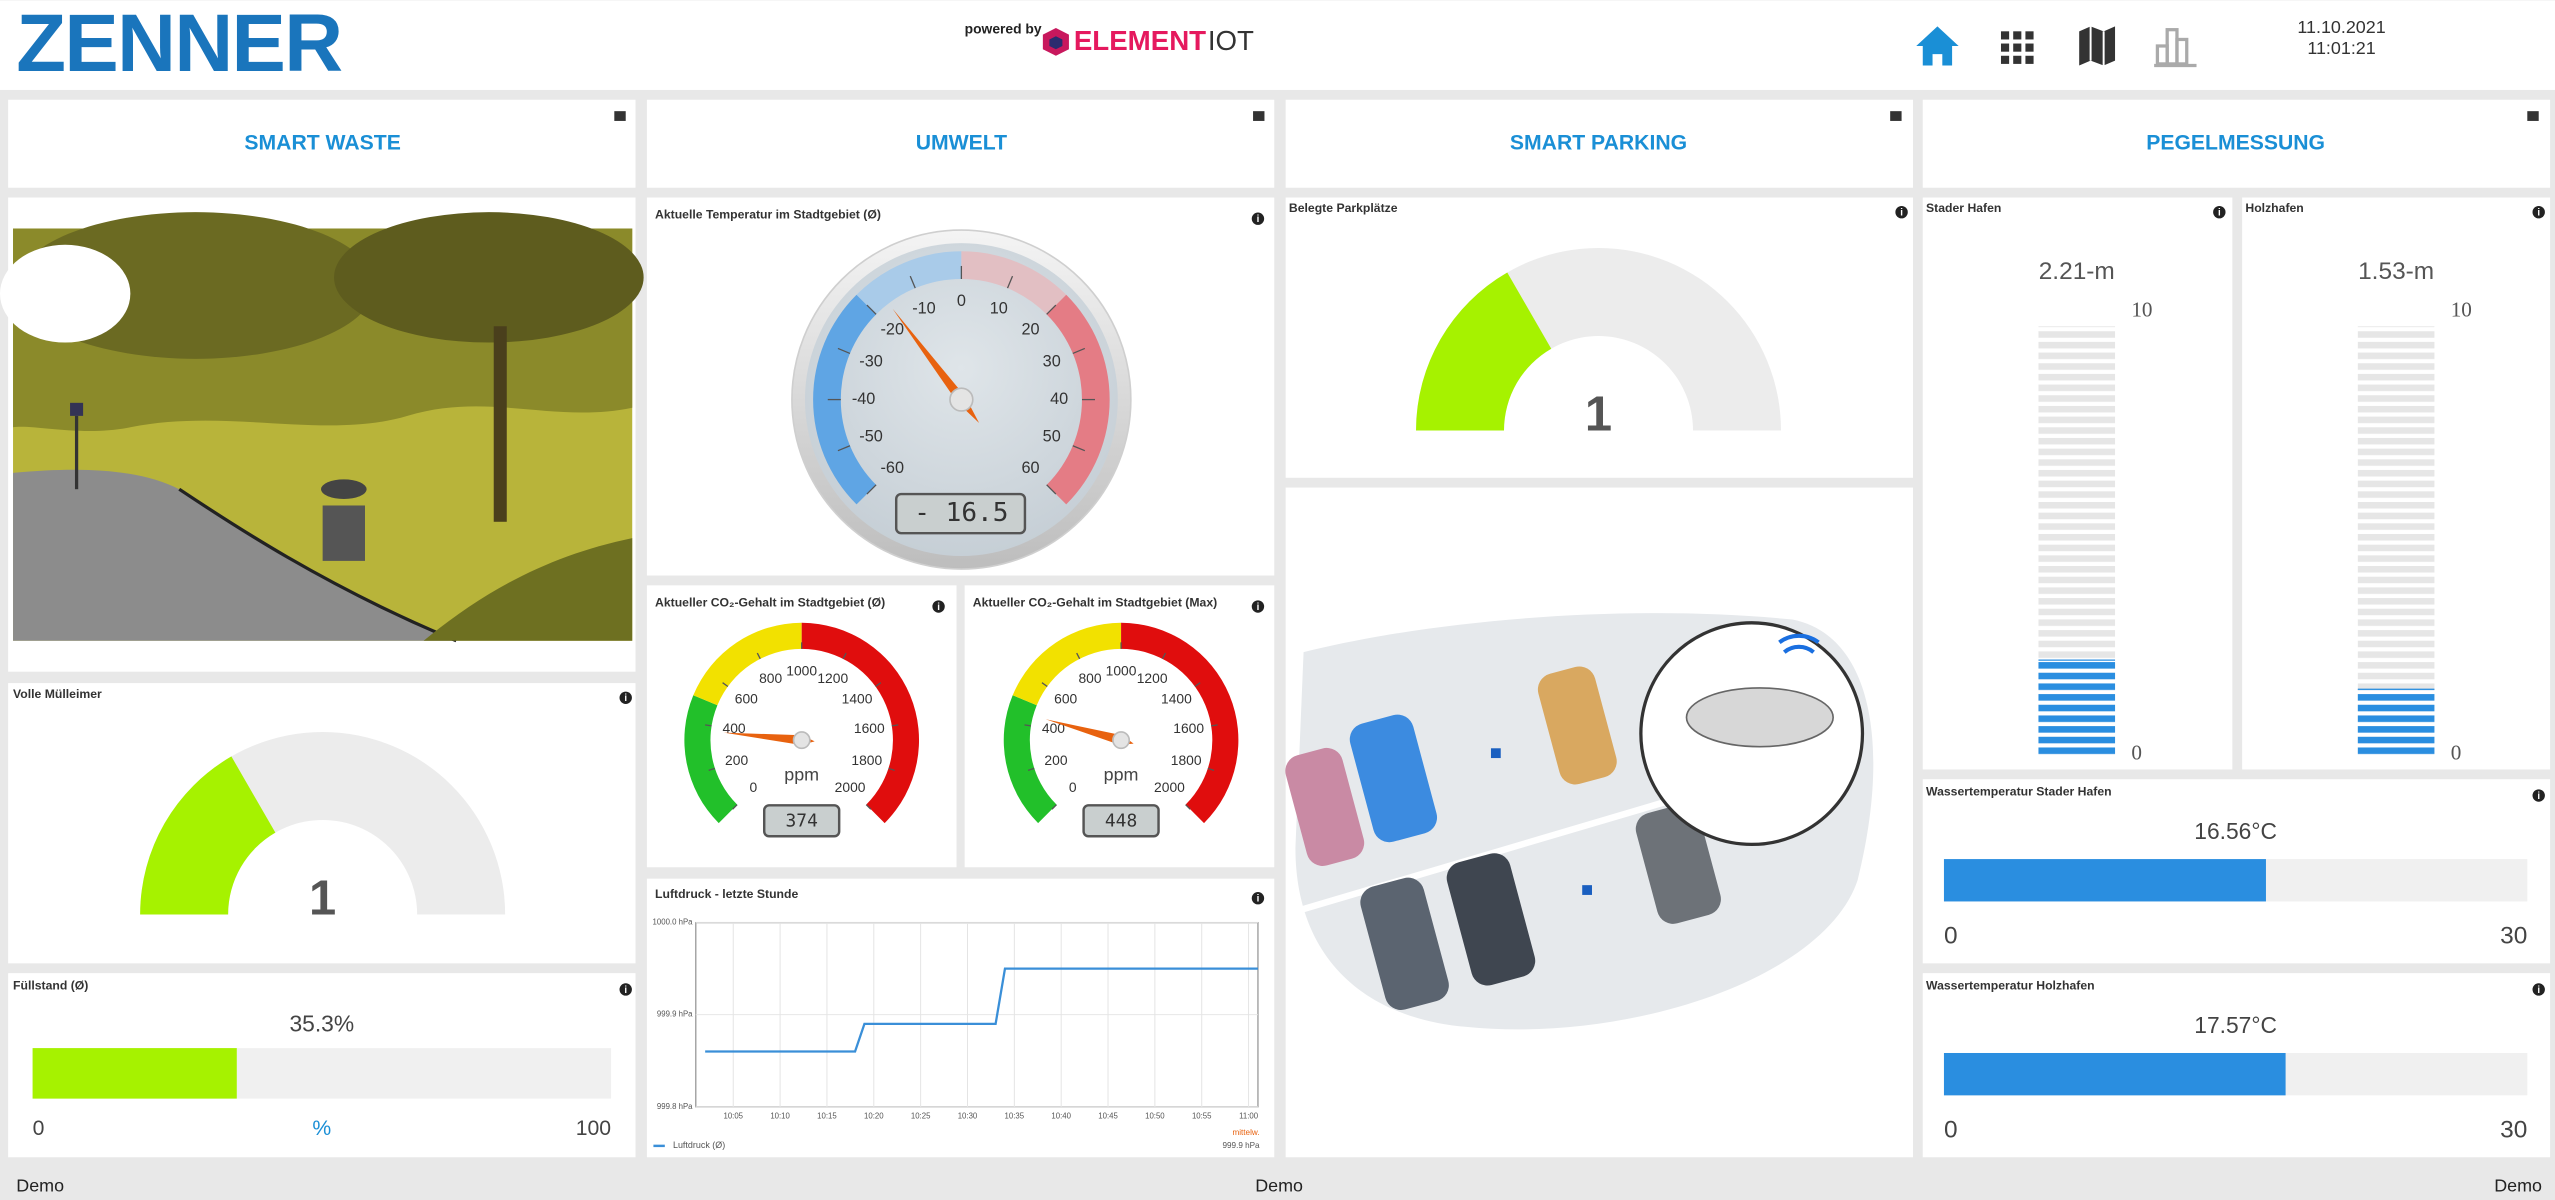  What do you see at coordinates (1121, 740) in the screenshot?
I see `dial-hub` at bounding box center [1121, 740].